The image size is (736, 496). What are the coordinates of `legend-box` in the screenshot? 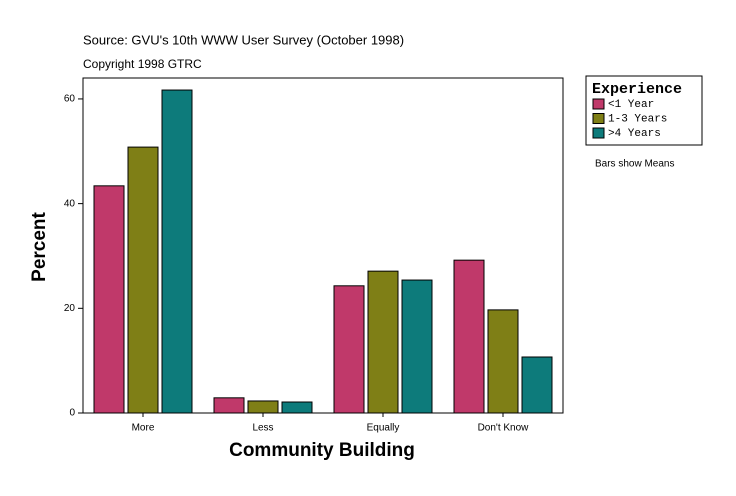 It's located at (644, 110).